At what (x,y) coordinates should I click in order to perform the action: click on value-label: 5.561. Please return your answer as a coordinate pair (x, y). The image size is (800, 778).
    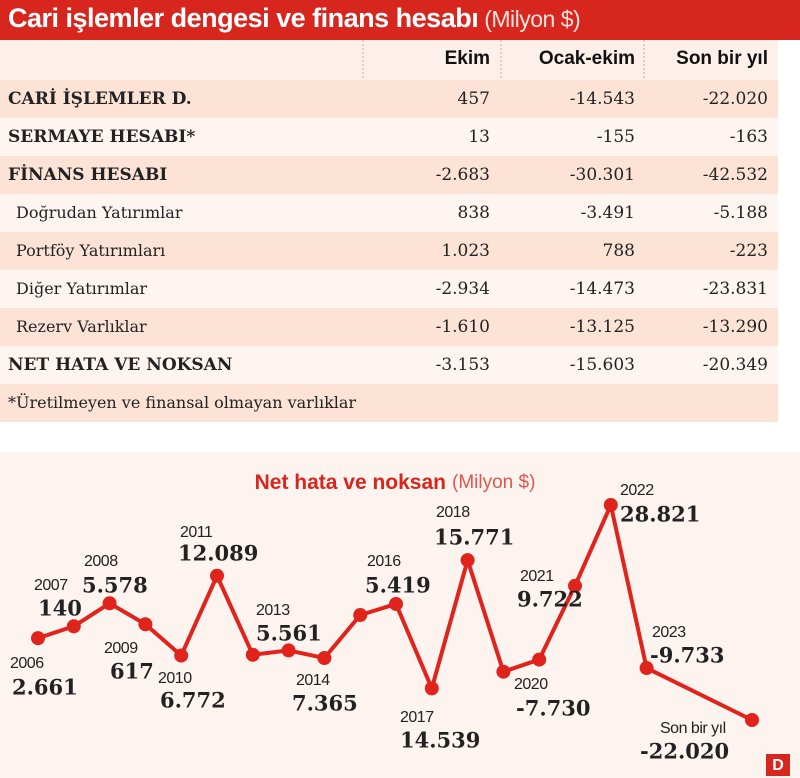
    Looking at the image, I should click on (289, 633).